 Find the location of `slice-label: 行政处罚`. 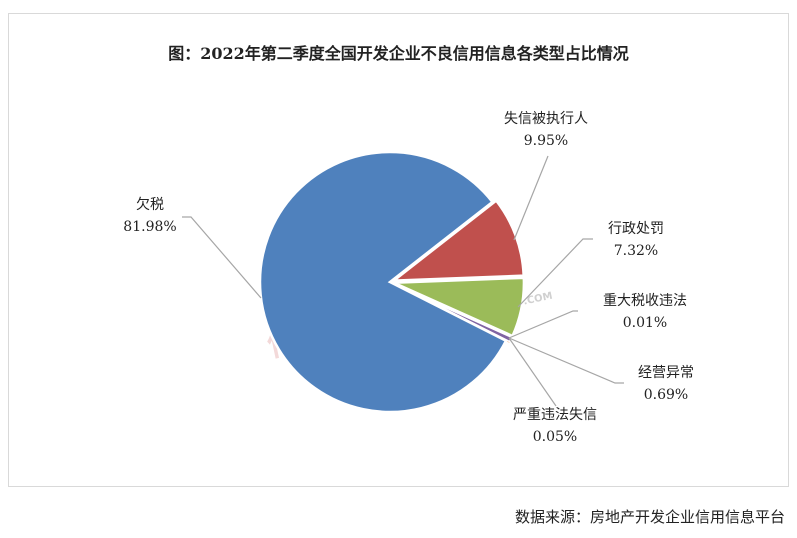

slice-label: 行政处罚 is located at coordinates (636, 229).